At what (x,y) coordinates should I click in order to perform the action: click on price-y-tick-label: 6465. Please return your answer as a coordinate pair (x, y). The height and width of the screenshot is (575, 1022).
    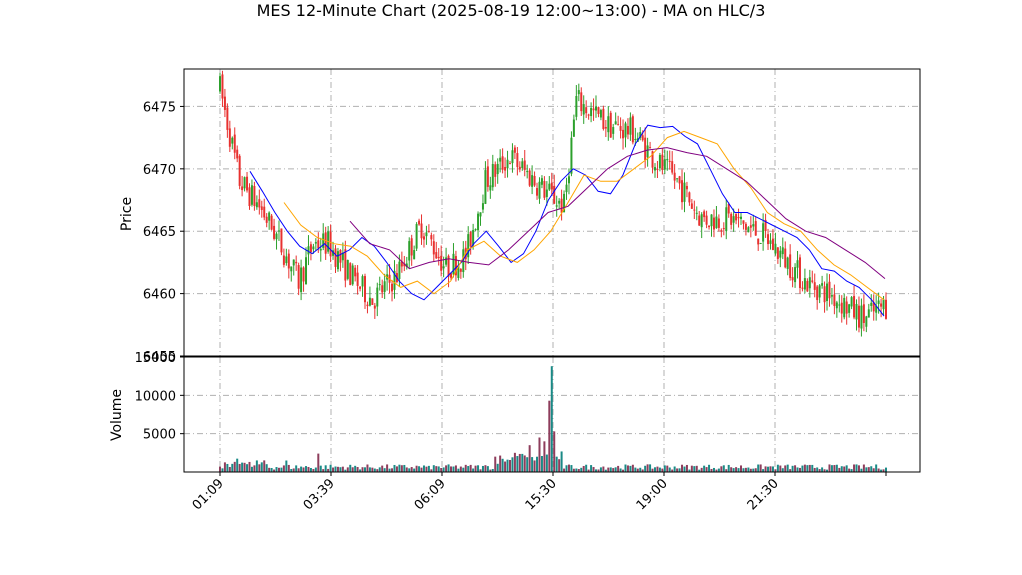
    Looking at the image, I should click on (159, 232).